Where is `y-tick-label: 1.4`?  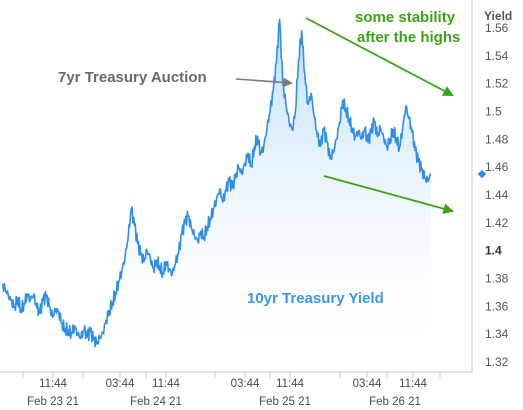 y-tick-label: 1.4 is located at coordinates (493, 251).